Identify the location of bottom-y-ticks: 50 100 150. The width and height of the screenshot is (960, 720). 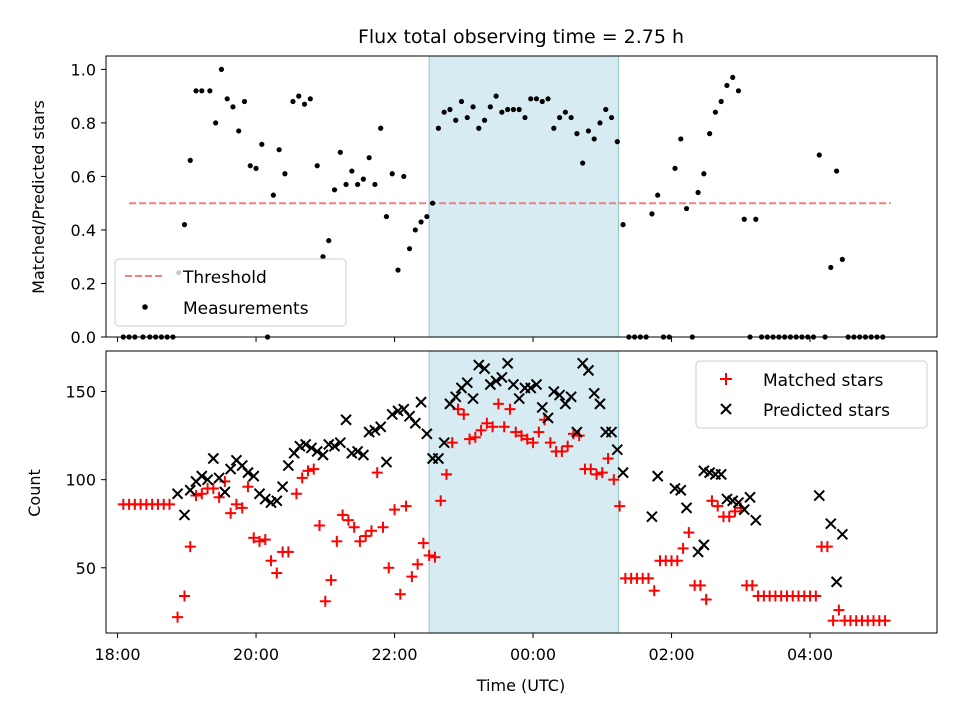
(85, 480).